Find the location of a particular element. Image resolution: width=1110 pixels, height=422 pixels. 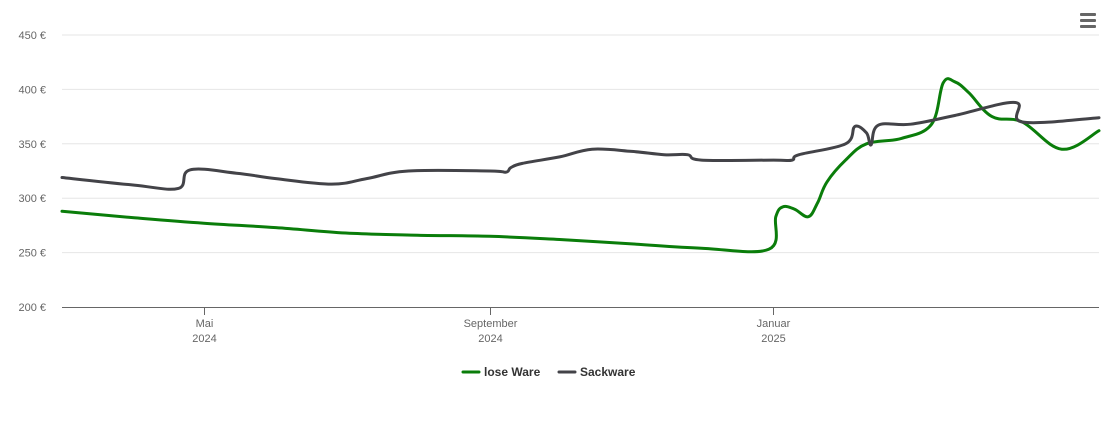

legend-label: lose Ware is located at coordinates (512, 372).